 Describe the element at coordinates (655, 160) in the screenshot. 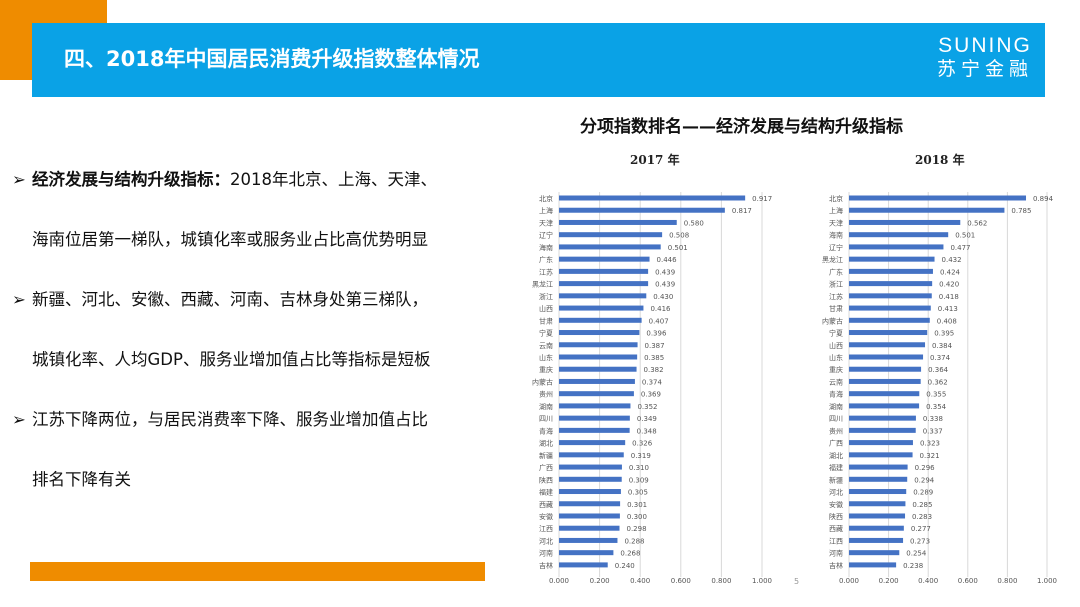

I see `chart-2017-title: 2017 年` at that location.